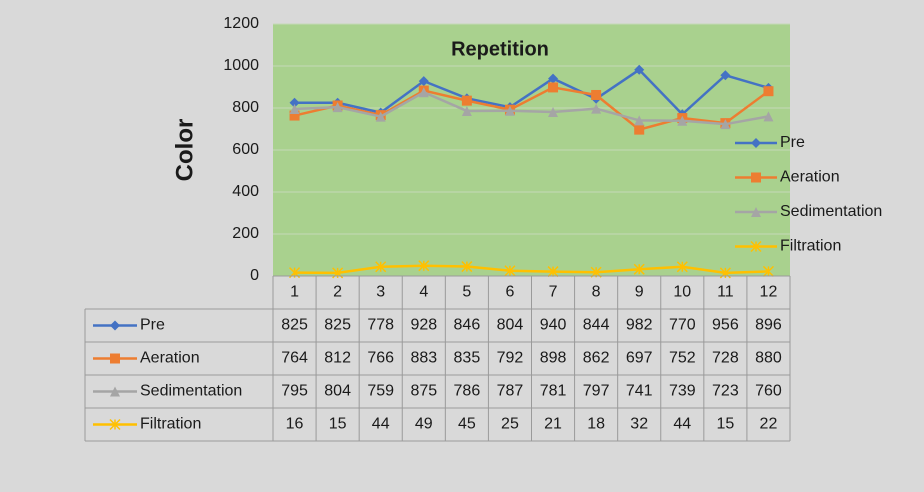  Describe the element at coordinates (510, 292) in the screenshot. I see `x-tick-label: 6` at that location.